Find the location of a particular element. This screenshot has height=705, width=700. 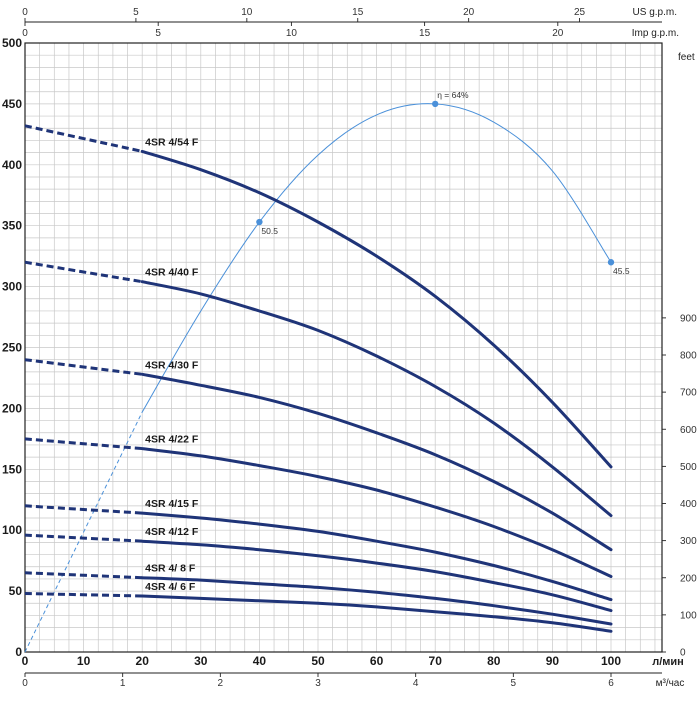

m3h-tick-label: 0 is located at coordinates (25, 683).